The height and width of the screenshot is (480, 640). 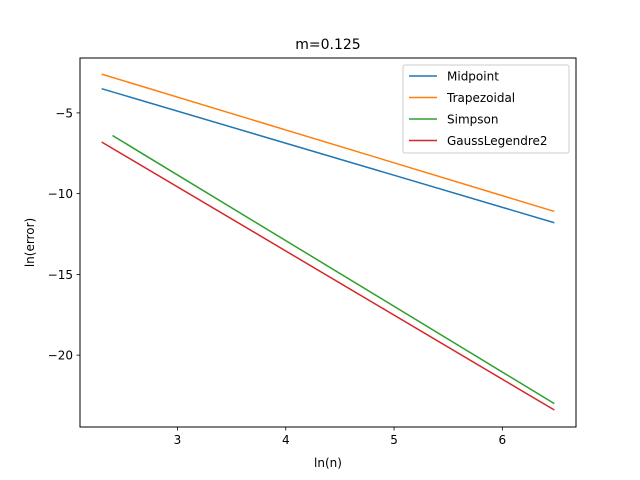 I want to click on chart-title: m=0.125, so click(x=327, y=45).